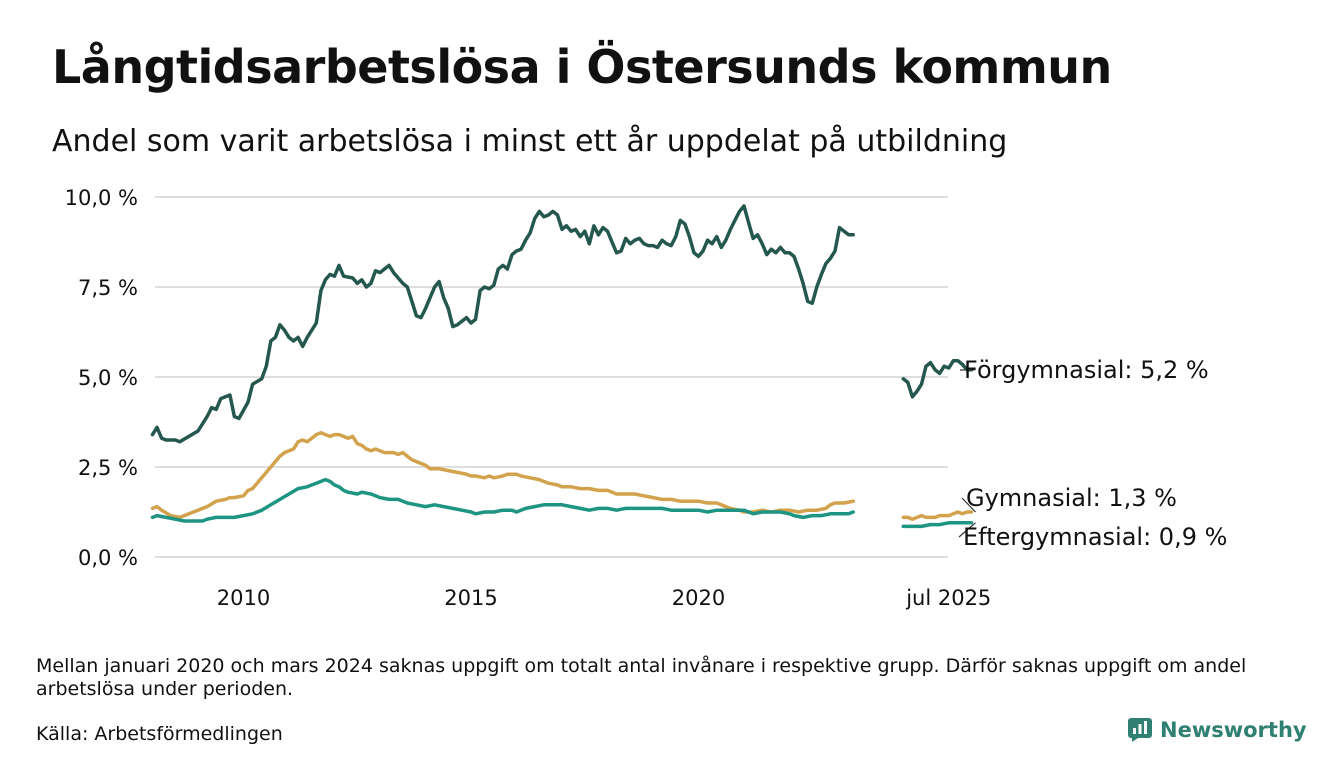  Describe the element at coordinates (159, 734) in the screenshot. I see `source-note: Källa: Arbetsförmedlingen` at that location.